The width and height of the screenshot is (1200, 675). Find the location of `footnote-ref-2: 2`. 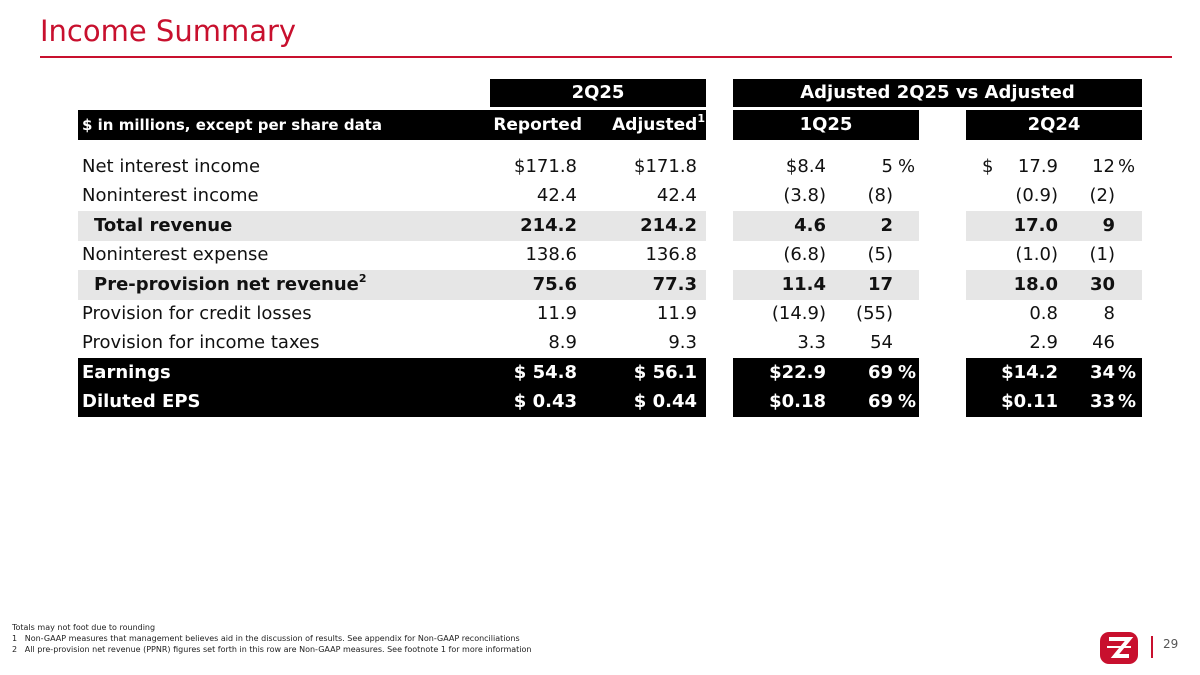

footnote-ref-2: 2 is located at coordinates (362, 278).